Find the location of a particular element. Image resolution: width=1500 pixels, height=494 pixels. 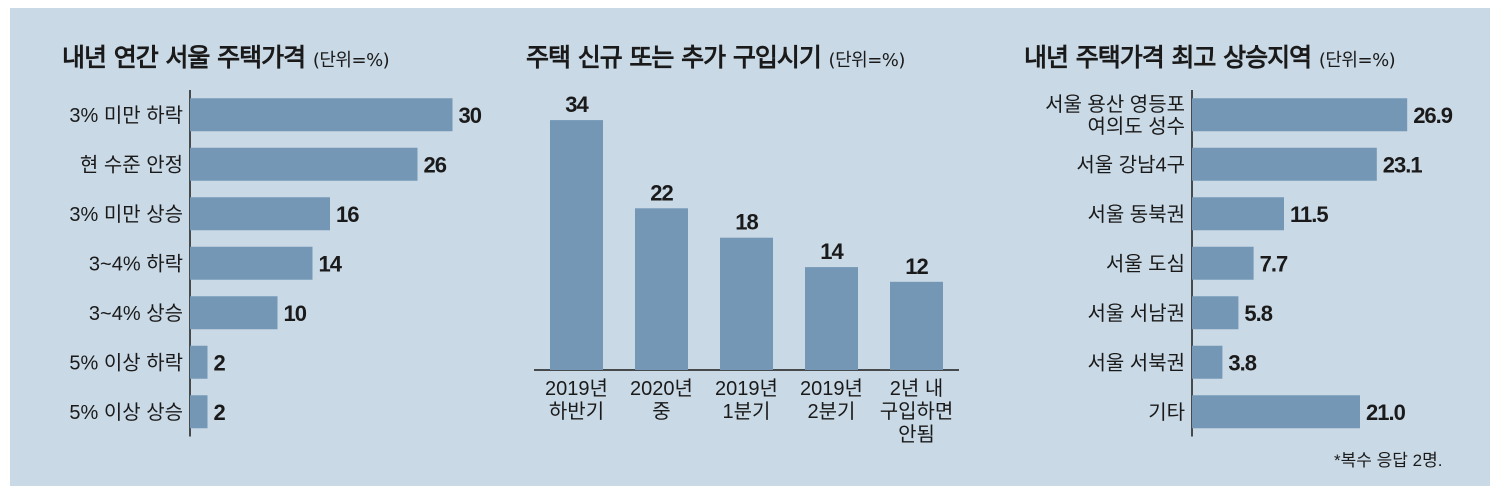

chart1-value-label: 16 is located at coordinates (347, 214).